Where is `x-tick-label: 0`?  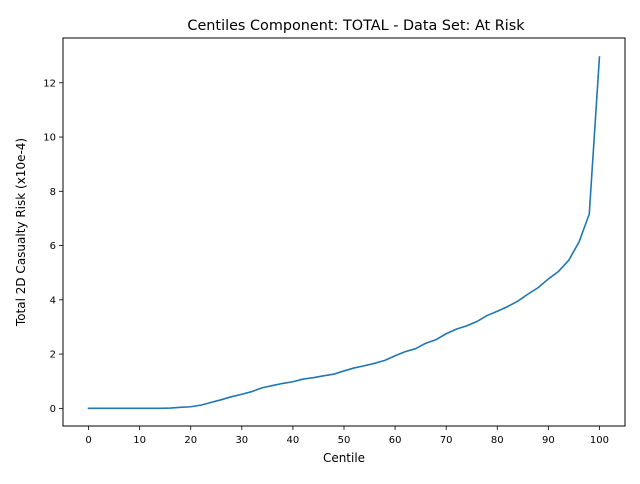 x-tick-label: 0 is located at coordinates (88, 440).